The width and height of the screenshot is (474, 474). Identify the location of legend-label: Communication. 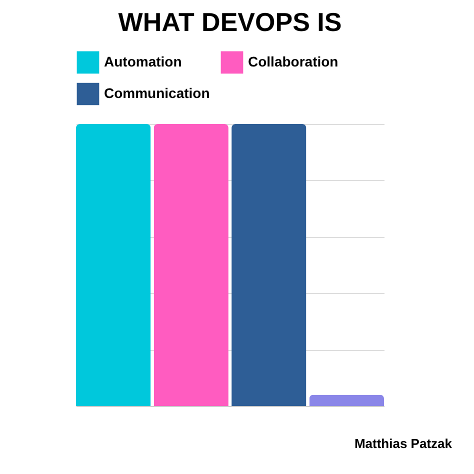
(157, 93).